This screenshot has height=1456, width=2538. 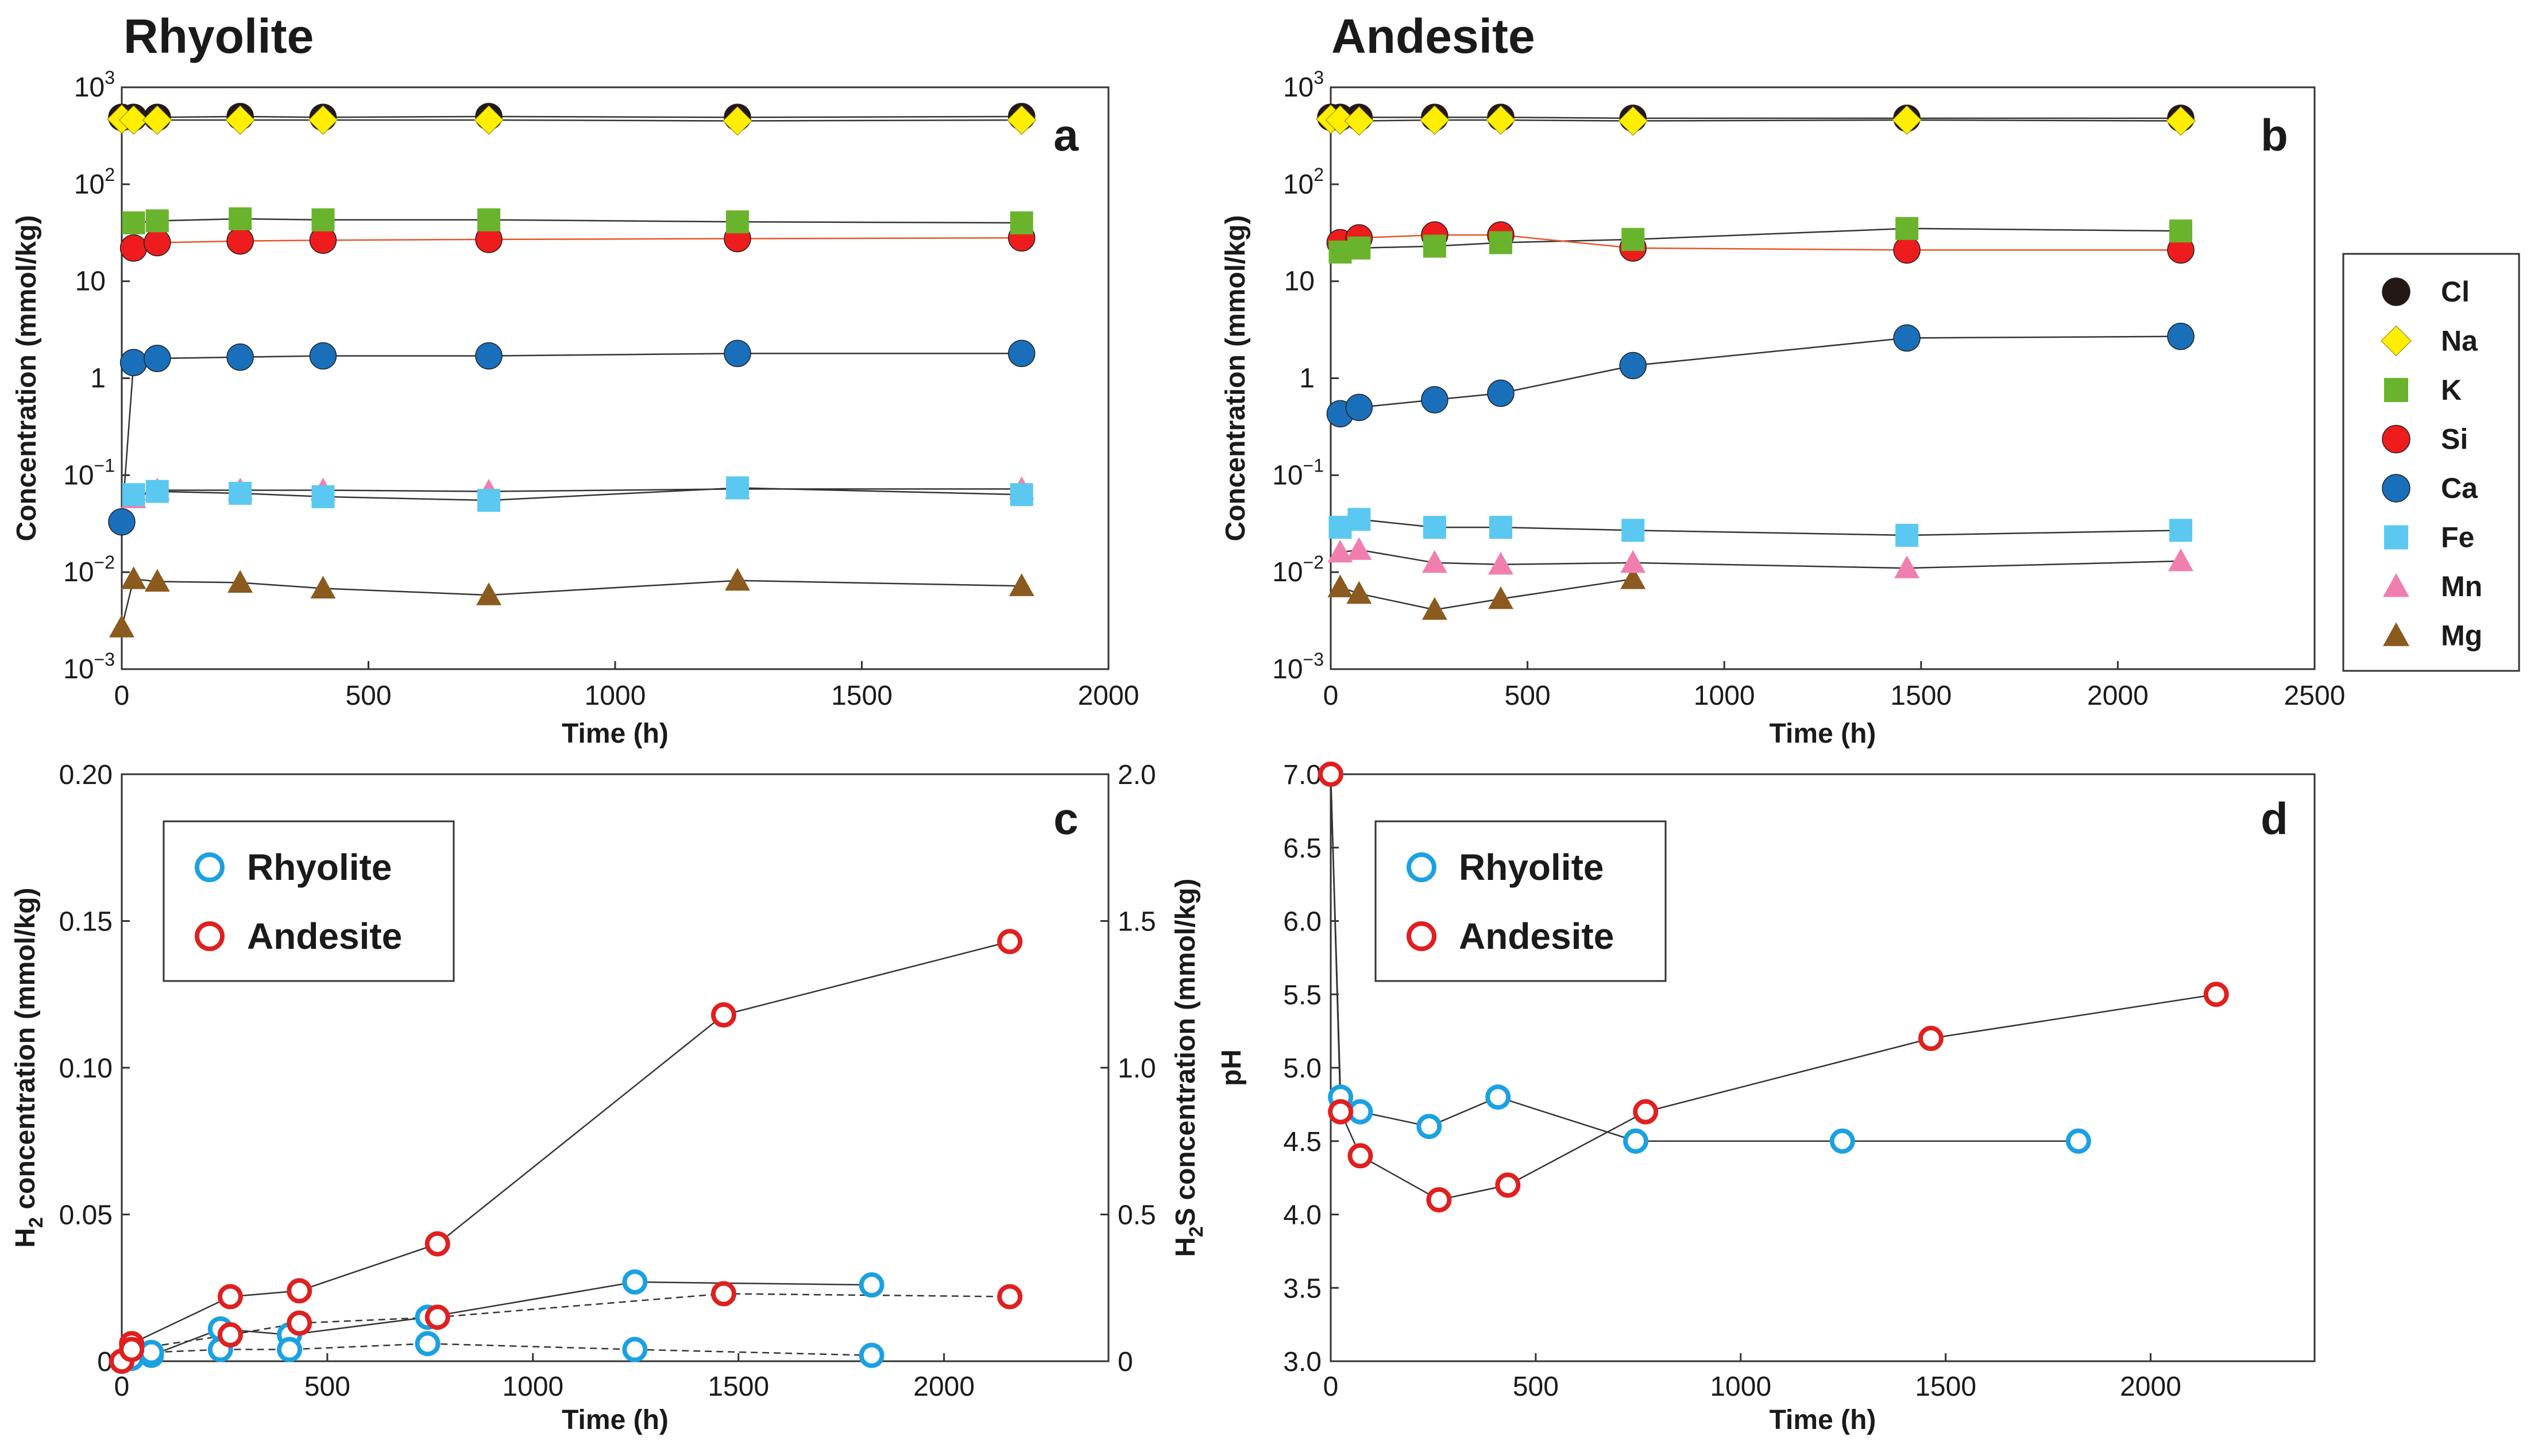 What do you see at coordinates (1065, 818) in the screenshot?
I see `panel-c-label: c` at bounding box center [1065, 818].